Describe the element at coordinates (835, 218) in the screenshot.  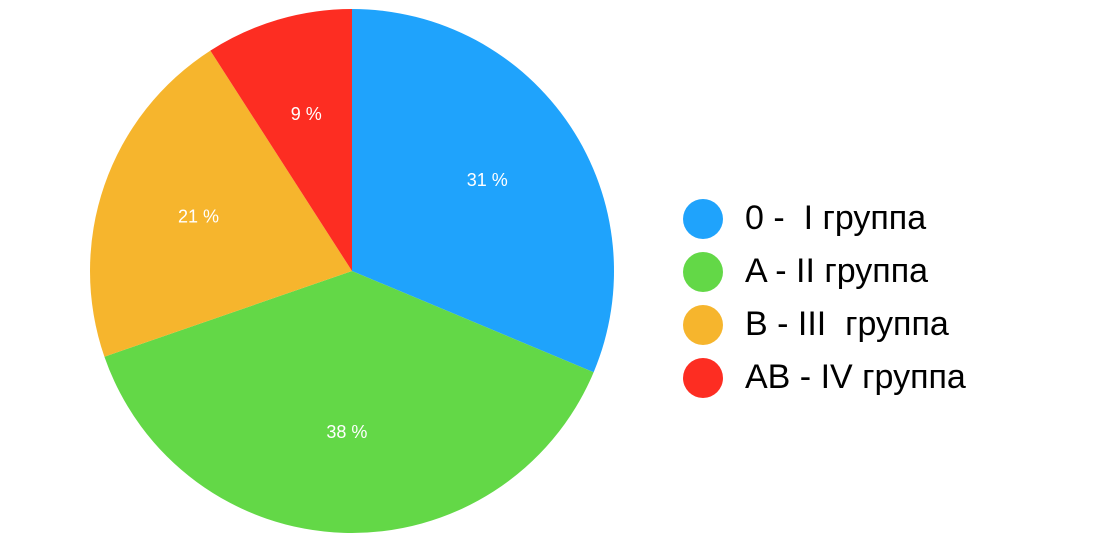
I see `legend-label: 0 - I группа` at that location.